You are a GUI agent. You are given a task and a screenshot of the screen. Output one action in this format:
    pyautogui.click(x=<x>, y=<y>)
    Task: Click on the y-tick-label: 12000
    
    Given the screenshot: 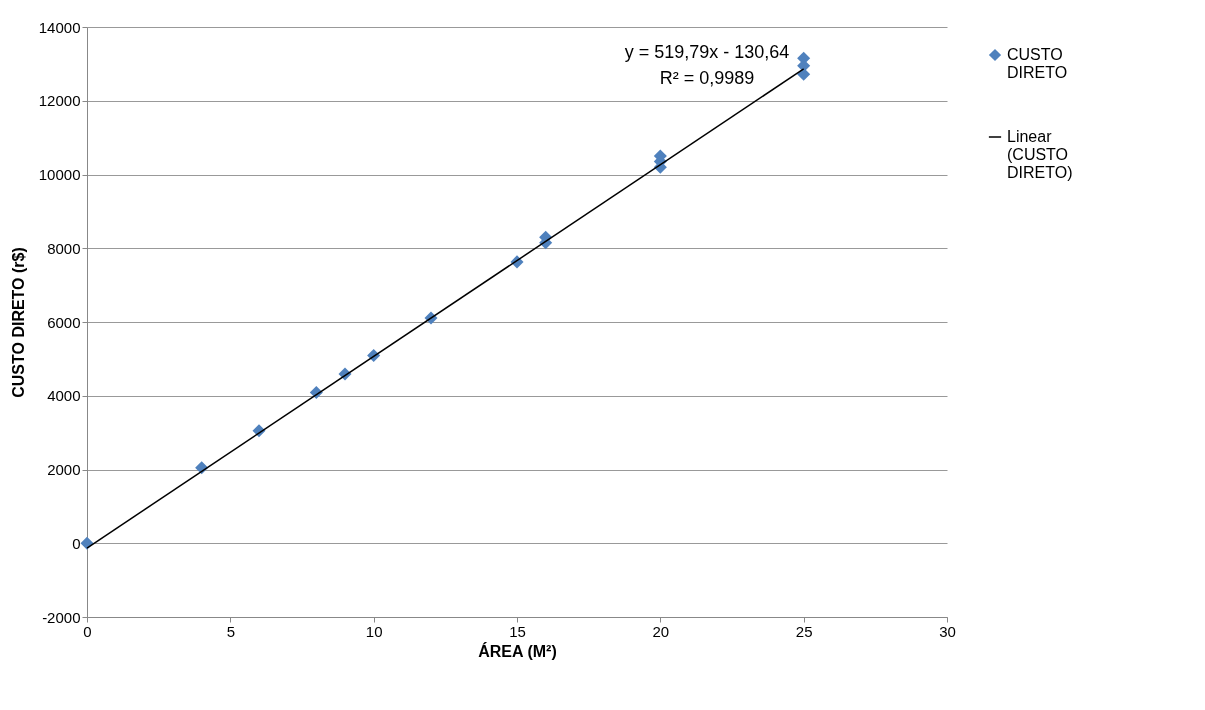 What is the action you would take?
    pyautogui.click(x=59, y=101)
    